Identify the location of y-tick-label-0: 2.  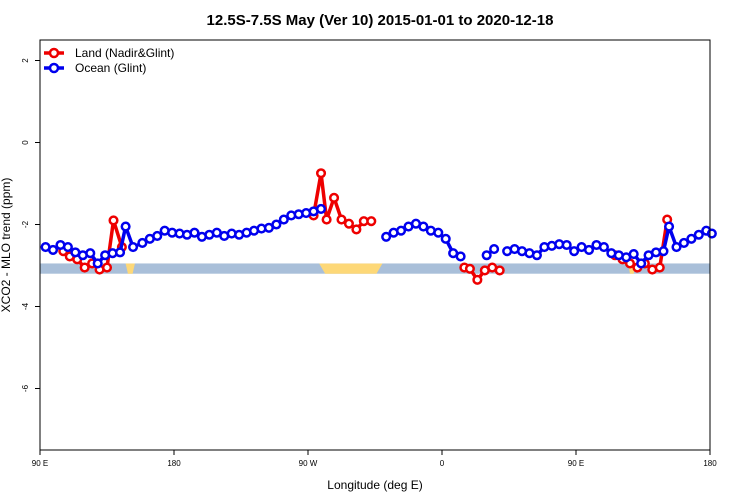
(25, 60).